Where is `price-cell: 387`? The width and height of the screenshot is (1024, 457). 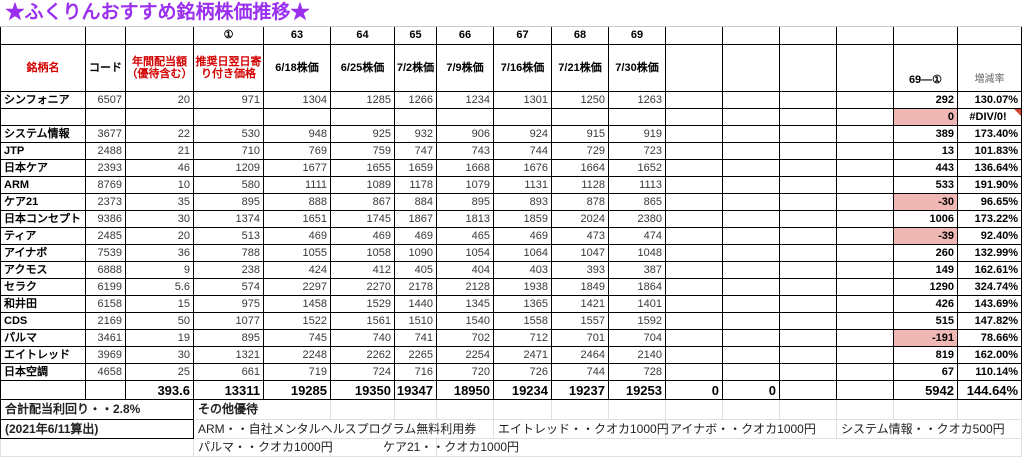
price-cell: 387 is located at coordinates (637, 270).